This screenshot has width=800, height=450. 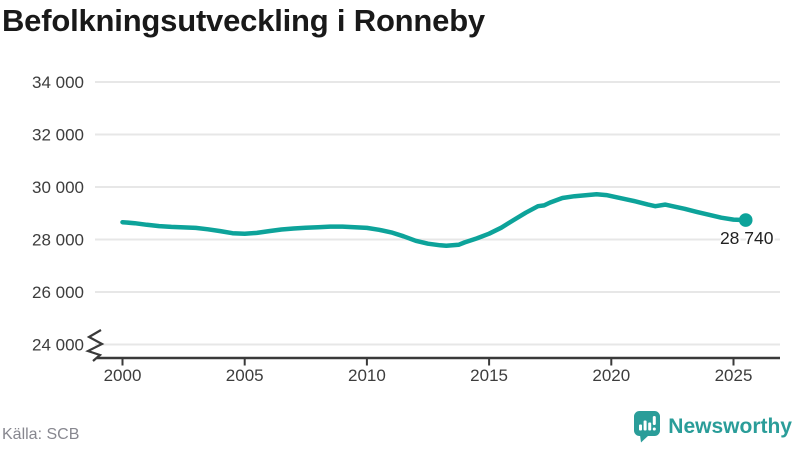 I want to click on x-tick-label: 2005, so click(x=245, y=375).